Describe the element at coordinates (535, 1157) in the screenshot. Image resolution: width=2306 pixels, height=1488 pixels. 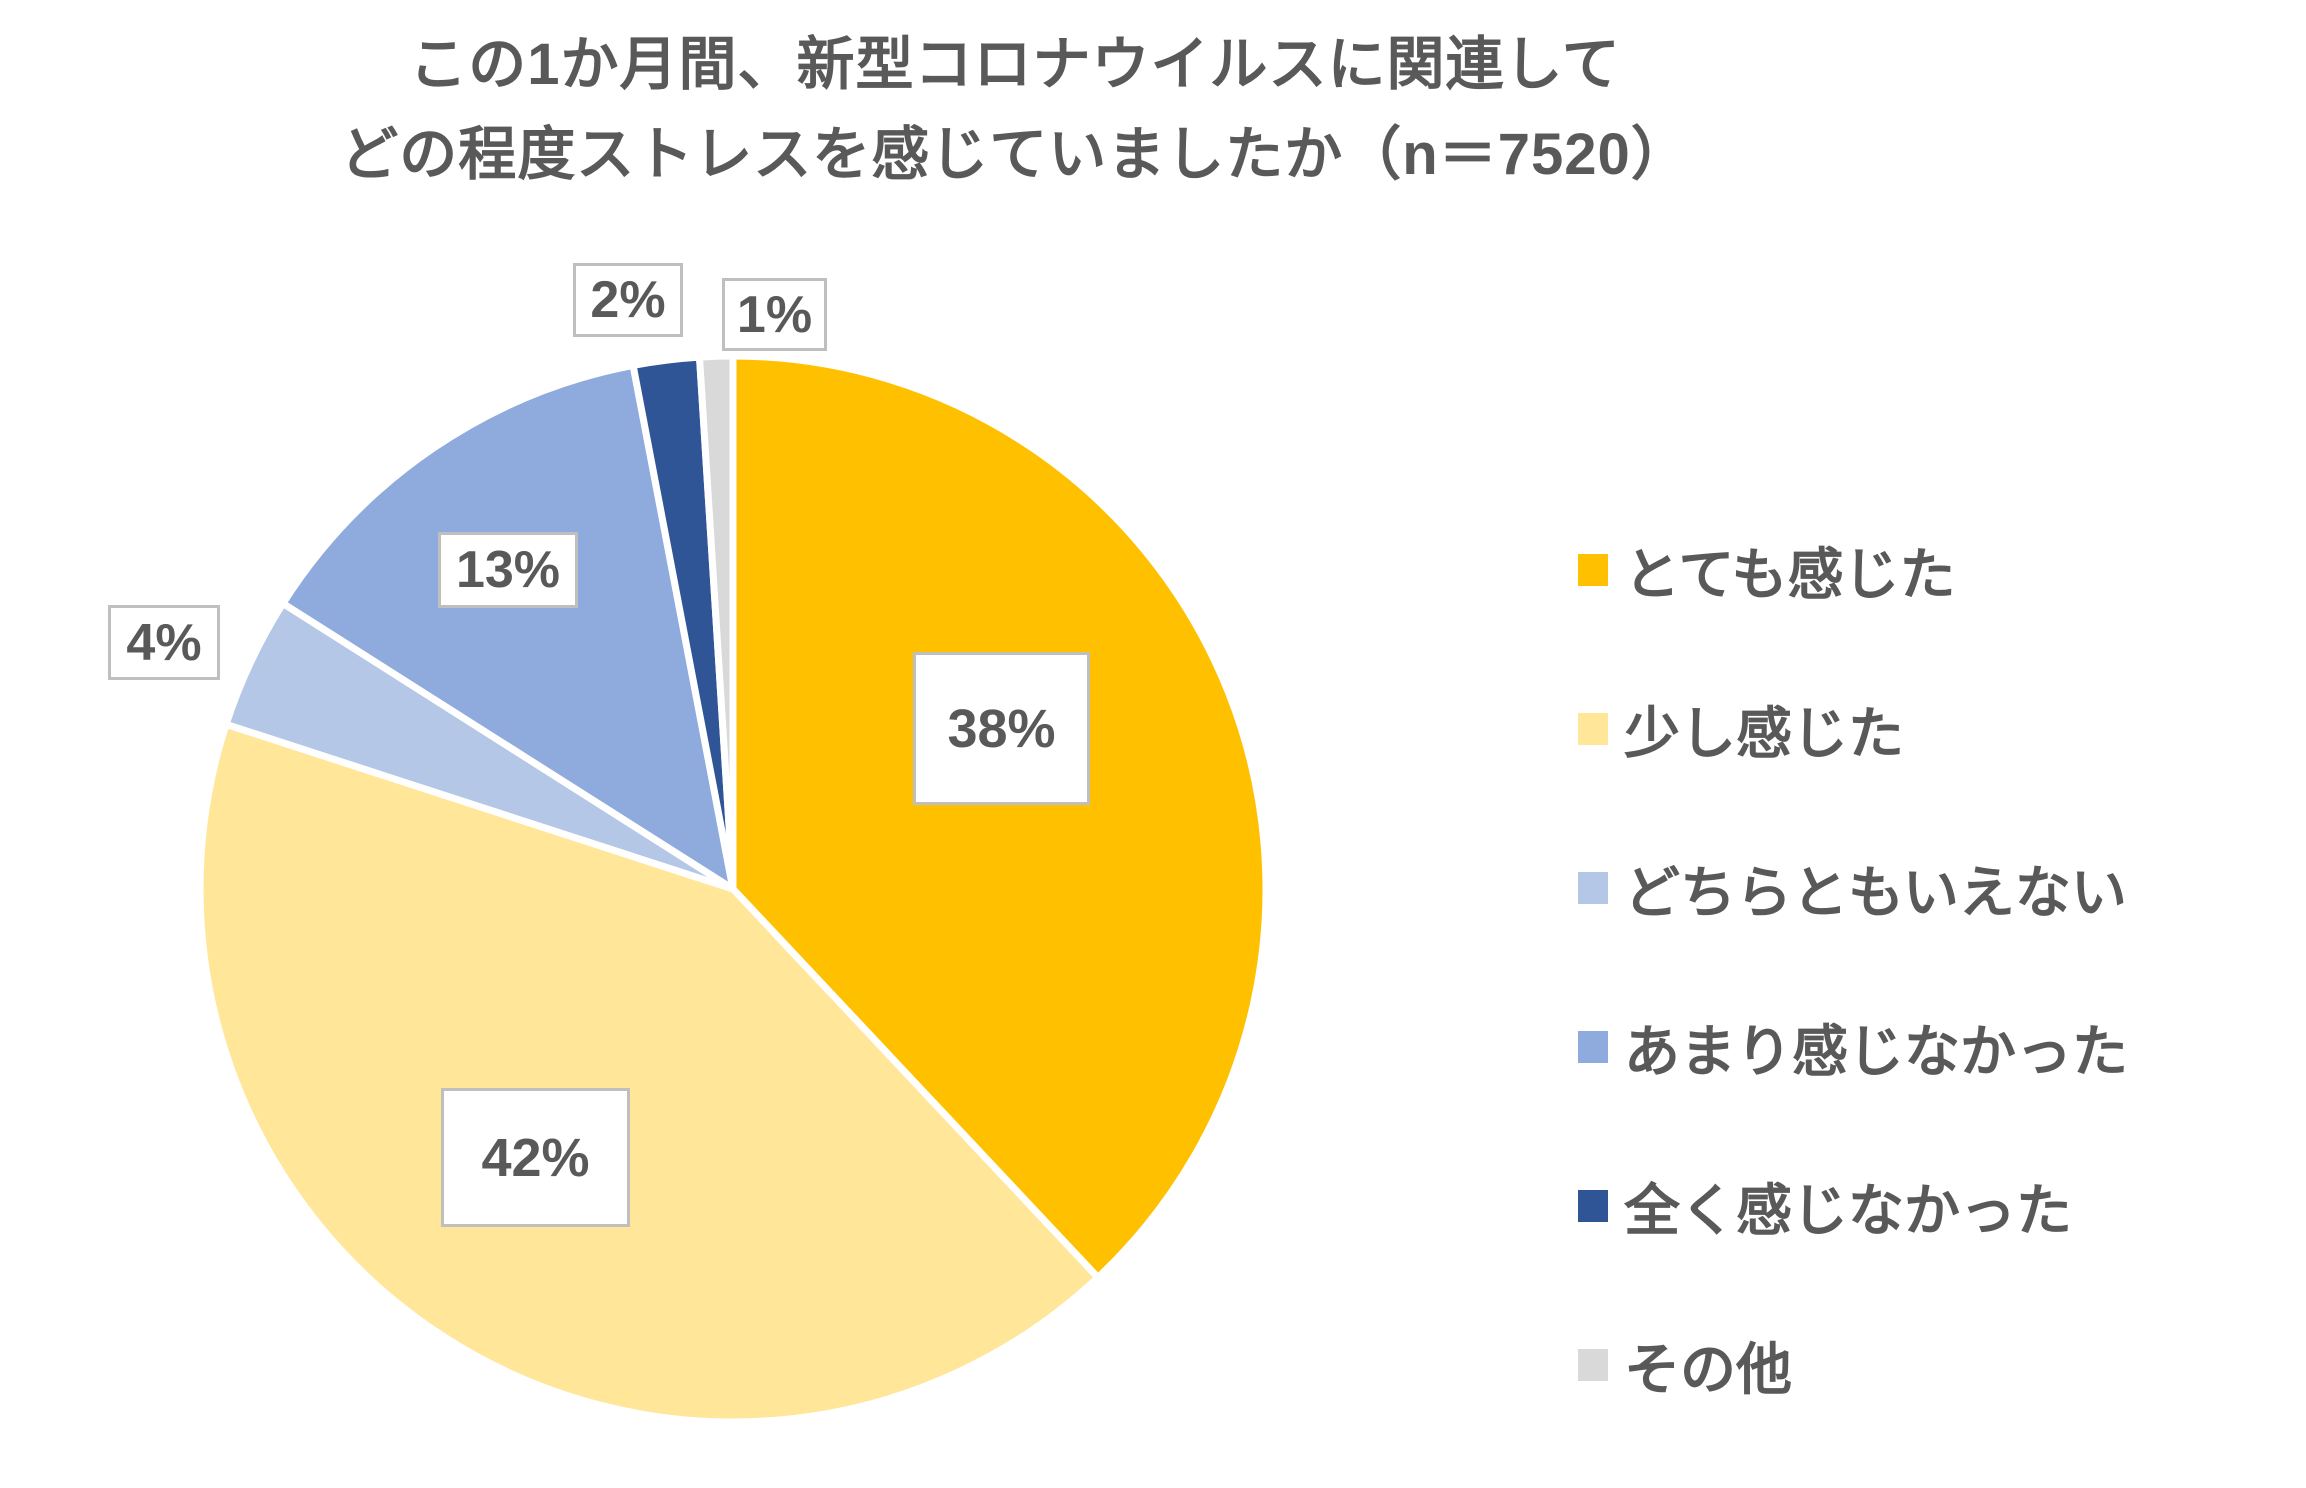
I see `data-label-sukoshi: 42%` at that location.